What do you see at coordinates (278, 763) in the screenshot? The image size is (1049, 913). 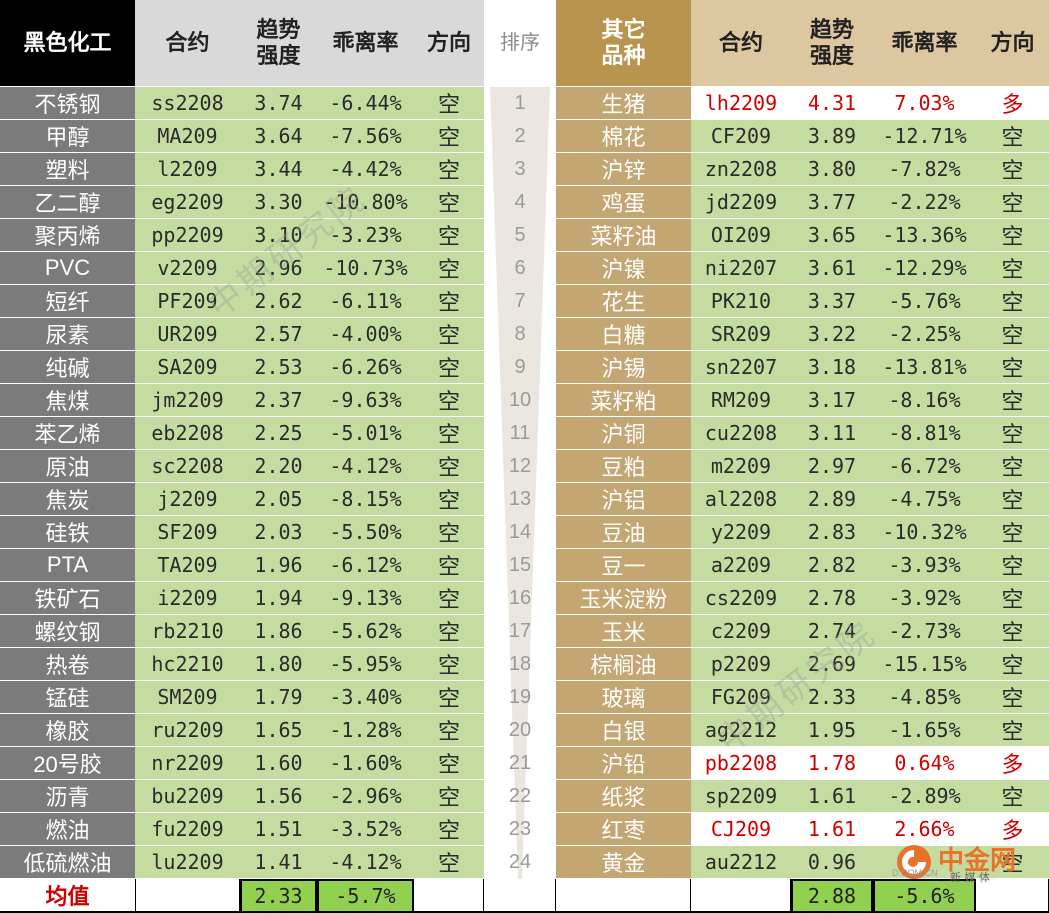 I see `strength-value: 1.60` at bounding box center [278, 763].